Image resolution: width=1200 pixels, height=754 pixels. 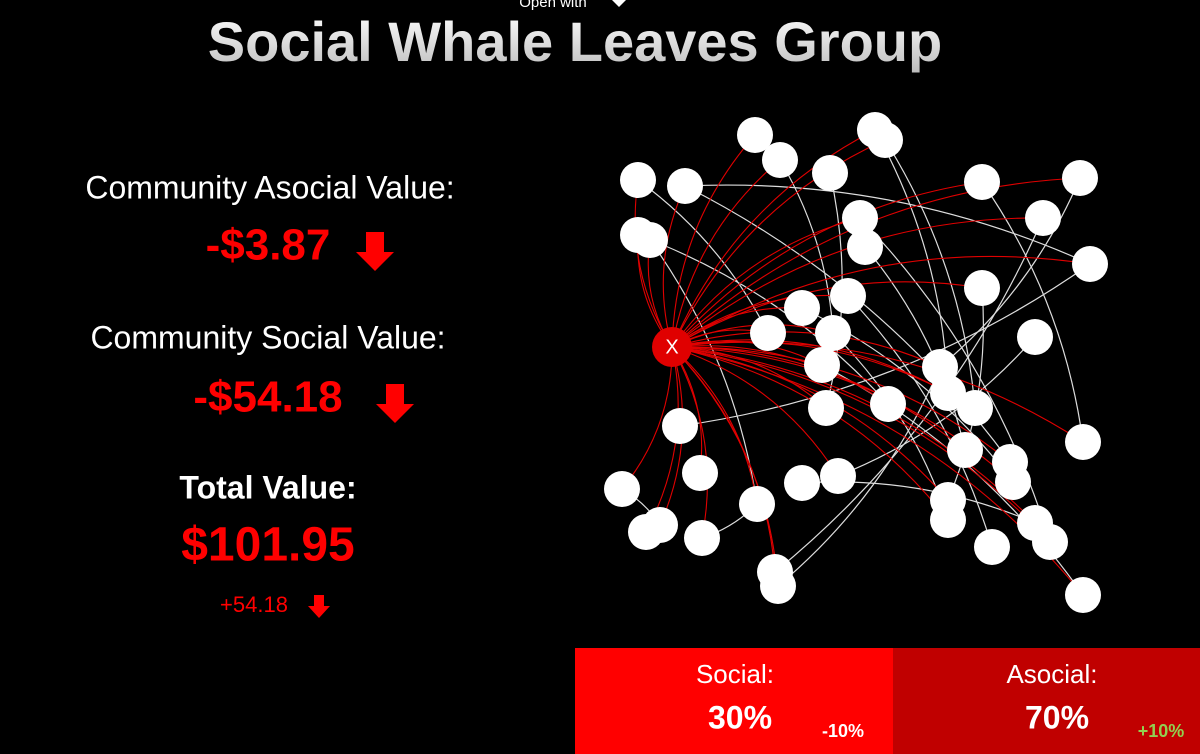 I want to click on stat-value: -$54.18, so click(x=267, y=397).